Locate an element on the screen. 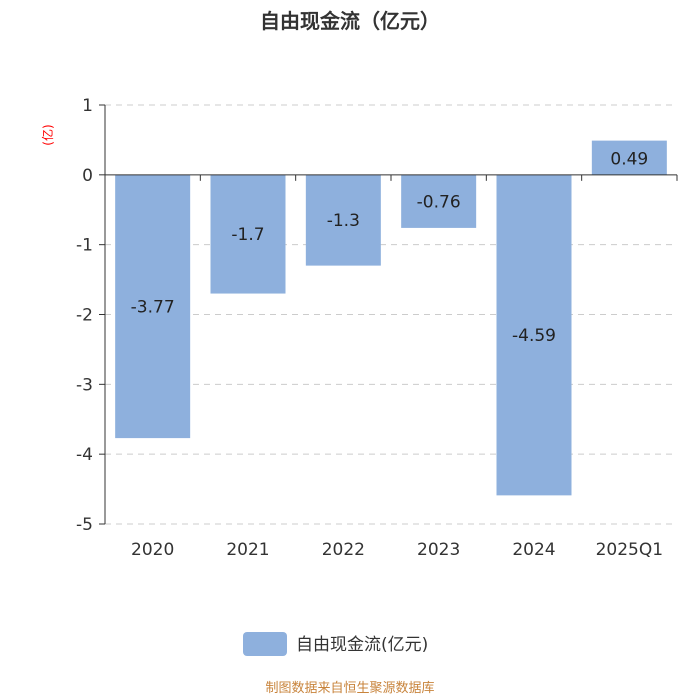 Image resolution: width=700 pixels, height=700 pixels. legend: 自由现金流(亿元) is located at coordinates (335, 644).